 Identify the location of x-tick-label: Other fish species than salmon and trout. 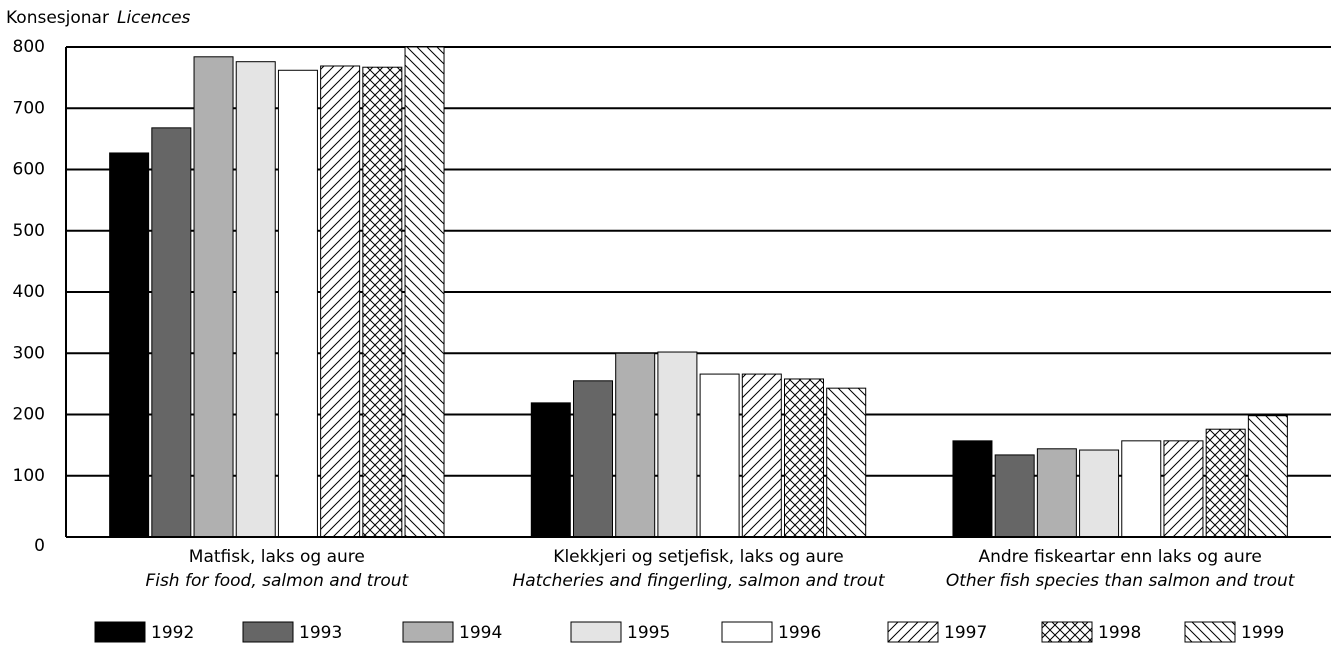
(1121, 581).